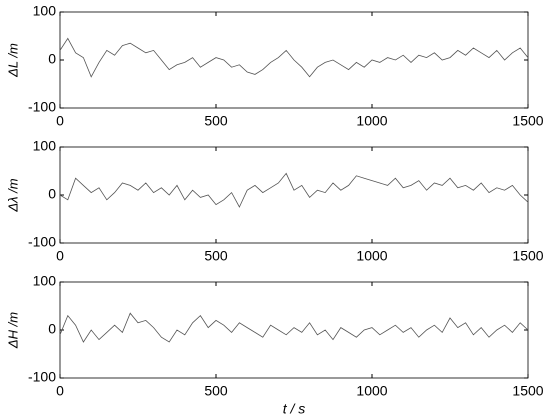  Describe the element at coordinates (12, 330) in the screenshot. I see `y-axis-label: ΔH /m` at that location.